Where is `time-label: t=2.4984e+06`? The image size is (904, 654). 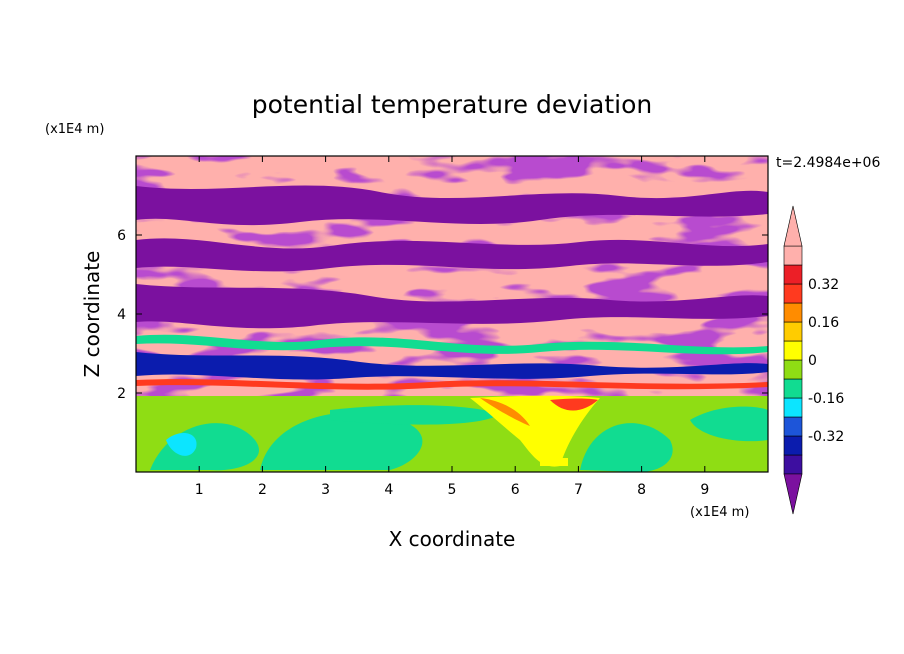
time-label: t=2.4984e+06 is located at coordinates (828, 163).